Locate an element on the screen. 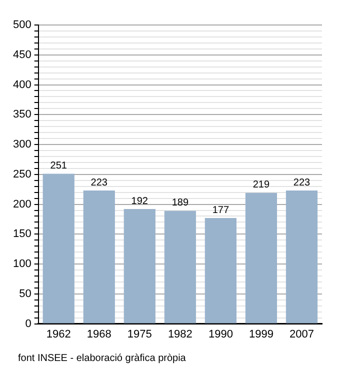 This screenshot has height=373, width=350. y-tick-label: 150 is located at coordinates (22, 234).